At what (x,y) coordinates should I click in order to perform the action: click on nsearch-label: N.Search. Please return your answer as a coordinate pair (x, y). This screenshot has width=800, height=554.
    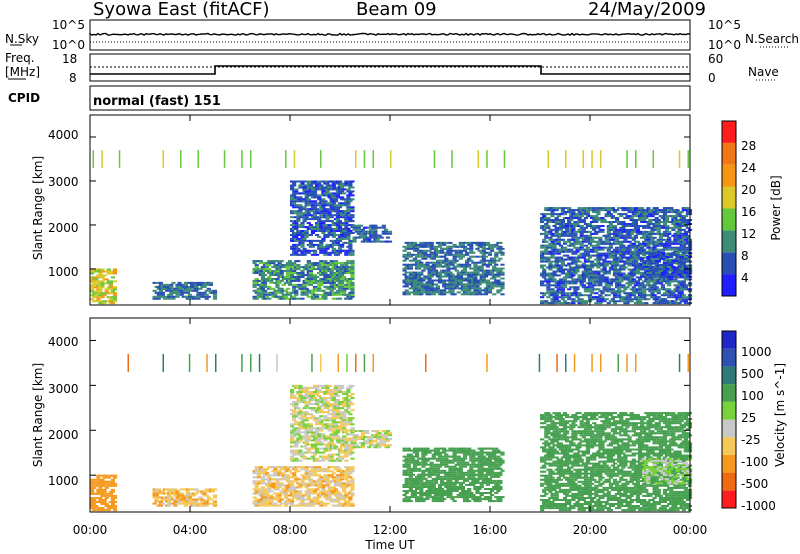
    Looking at the image, I should click on (772, 39).